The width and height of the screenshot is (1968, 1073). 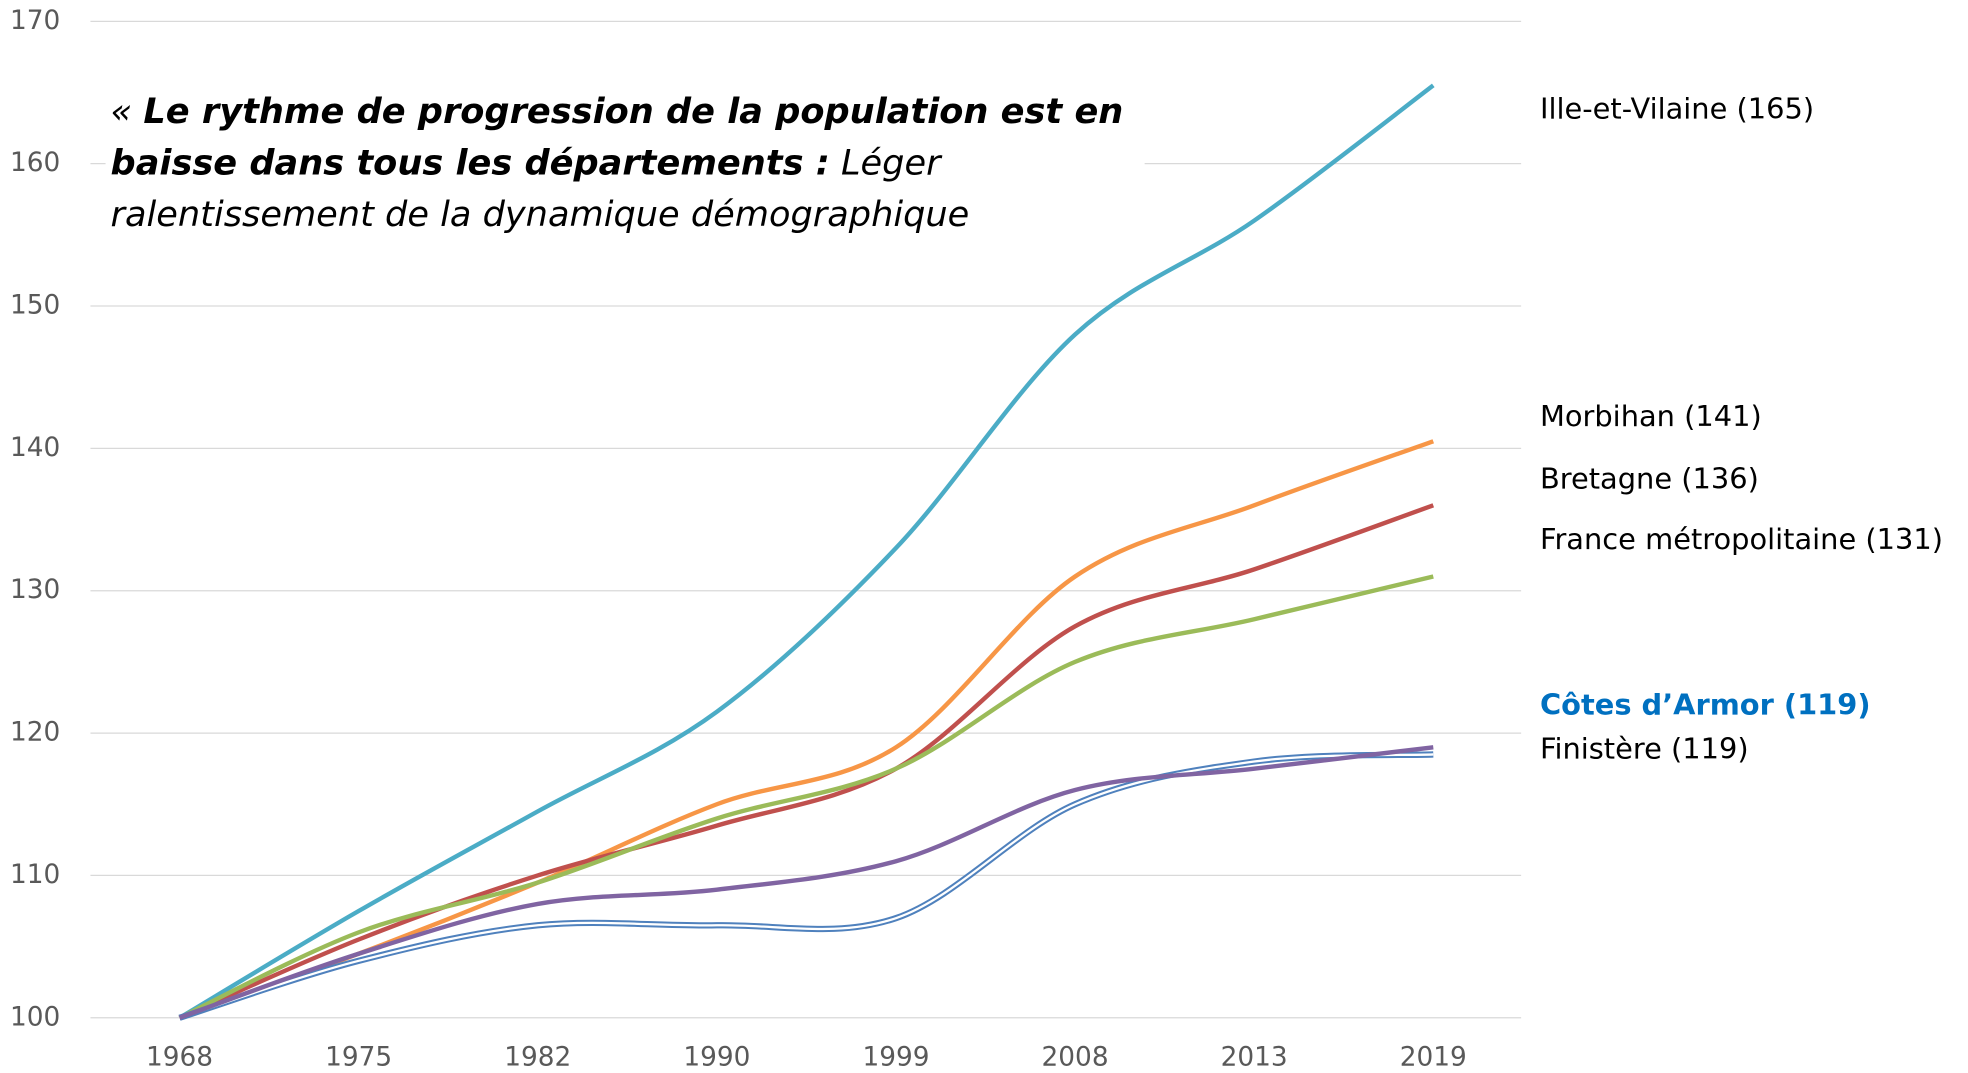 What do you see at coordinates (35, 733) in the screenshot?
I see `y-tick-label: 120` at bounding box center [35, 733].